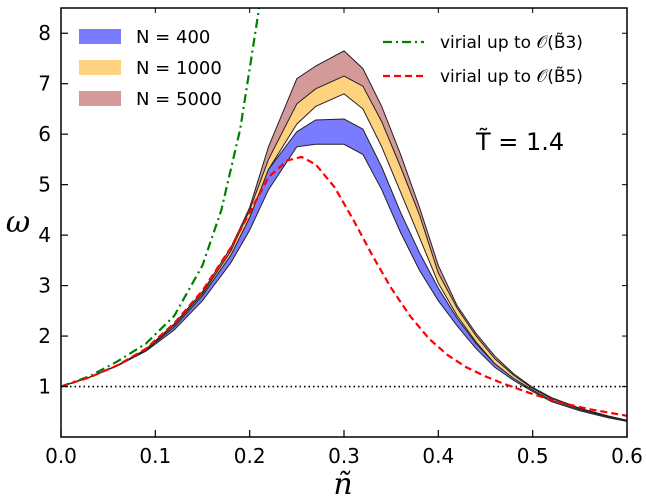 The image size is (646, 500). What do you see at coordinates (250, 456) in the screenshot?
I see `x-tick-label: 0.2` at bounding box center [250, 456].